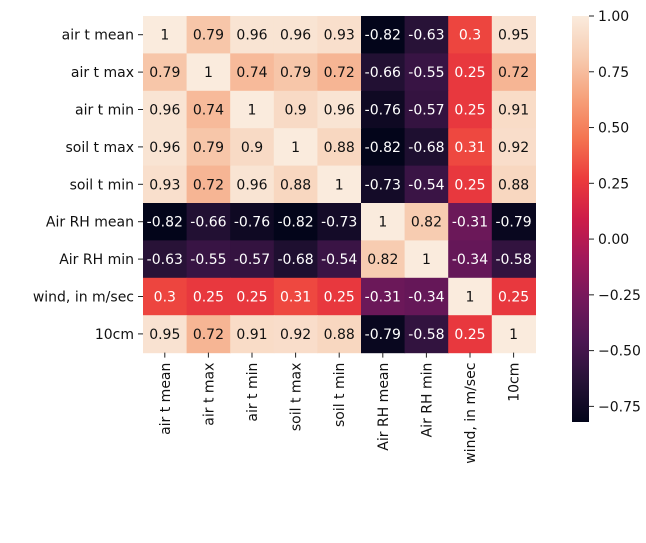  Describe the element at coordinates (297, 397) in the screenshot. I see `column-label: soil t max` at that location.